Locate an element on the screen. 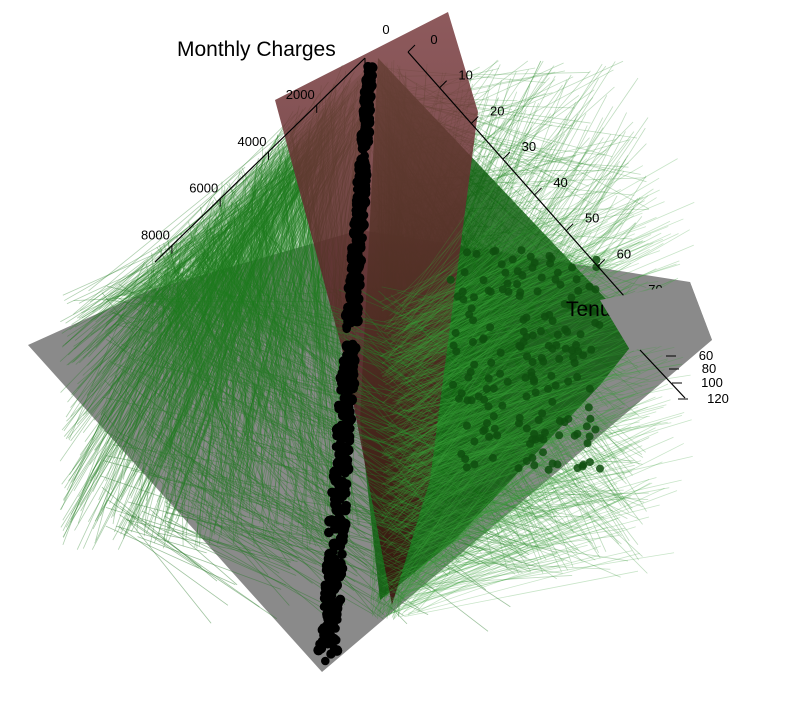  y-tick-label: 80 is located at coordinates (709, 368).